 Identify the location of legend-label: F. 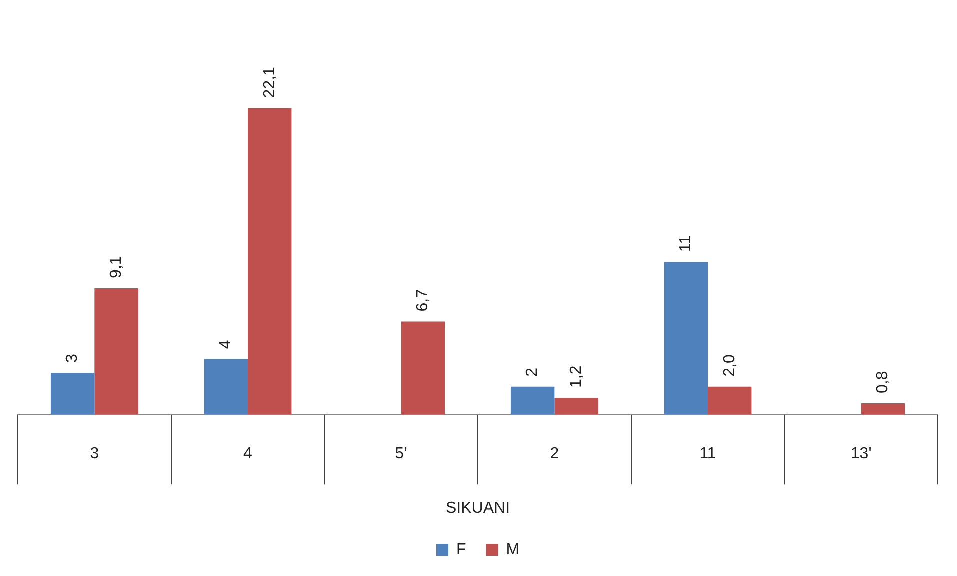
(461, 549).